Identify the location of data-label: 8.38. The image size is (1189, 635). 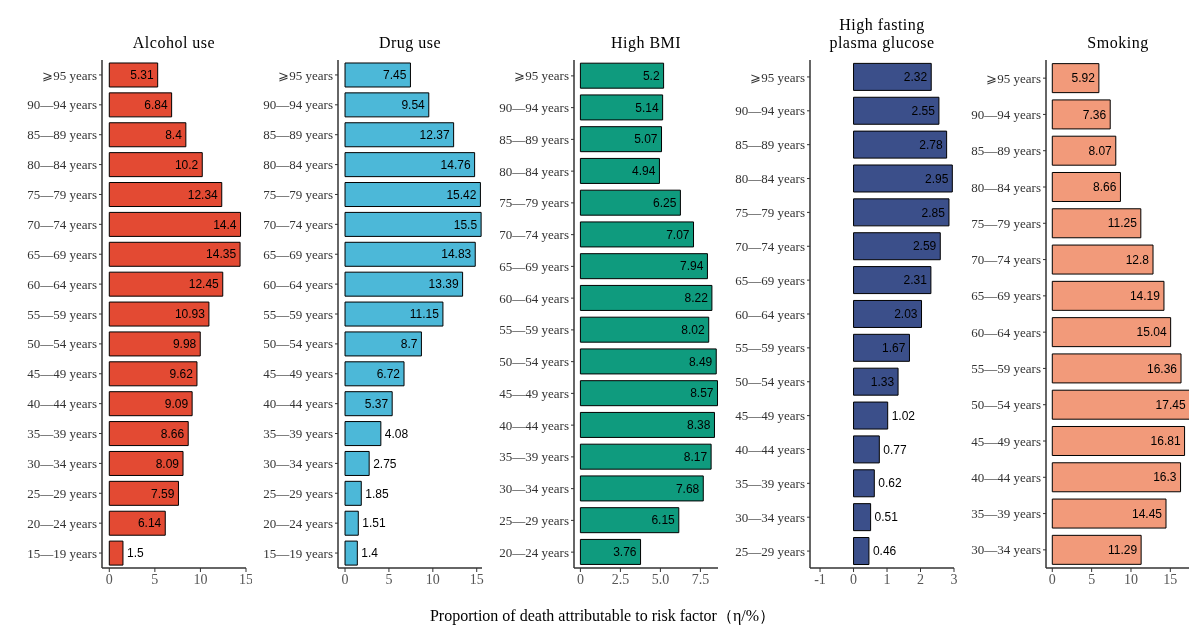
(699, 425).